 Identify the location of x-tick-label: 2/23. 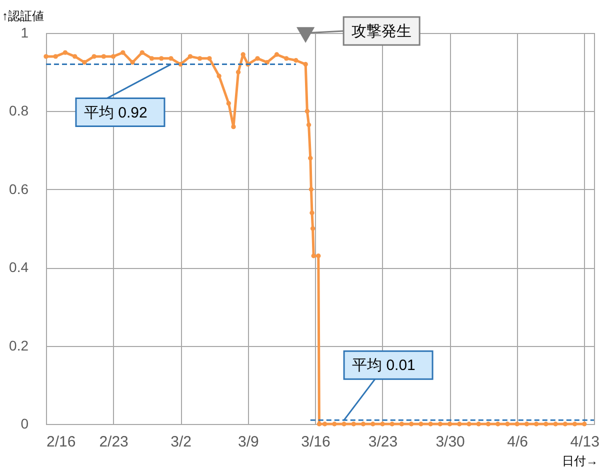
(113, 442).